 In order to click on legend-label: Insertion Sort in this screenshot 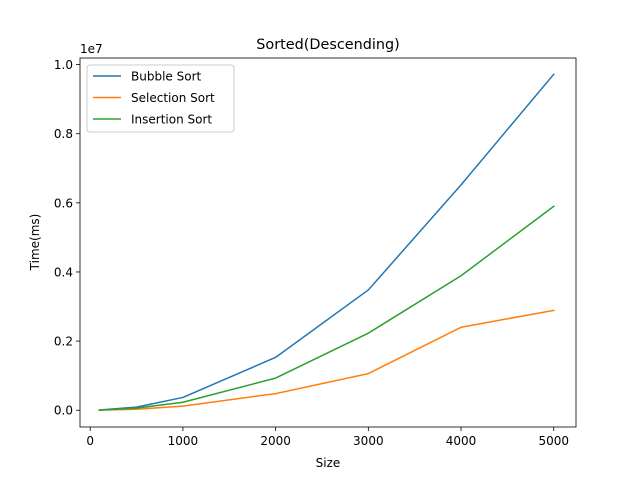, I will do `click(171, 120)`.